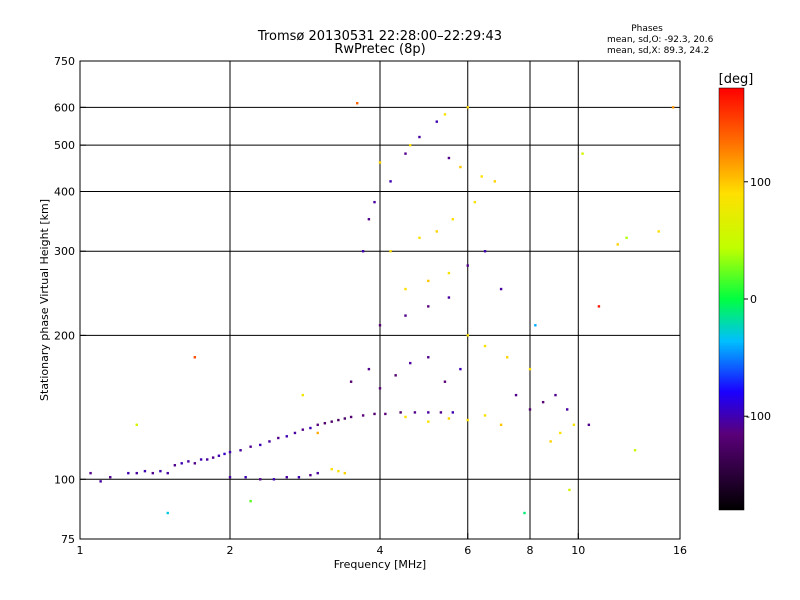 This screenshot has width=800, height=600. Describe the element at coordinates (64, 251) in the screenshot. I see `y-tick-label: 300` at that location.